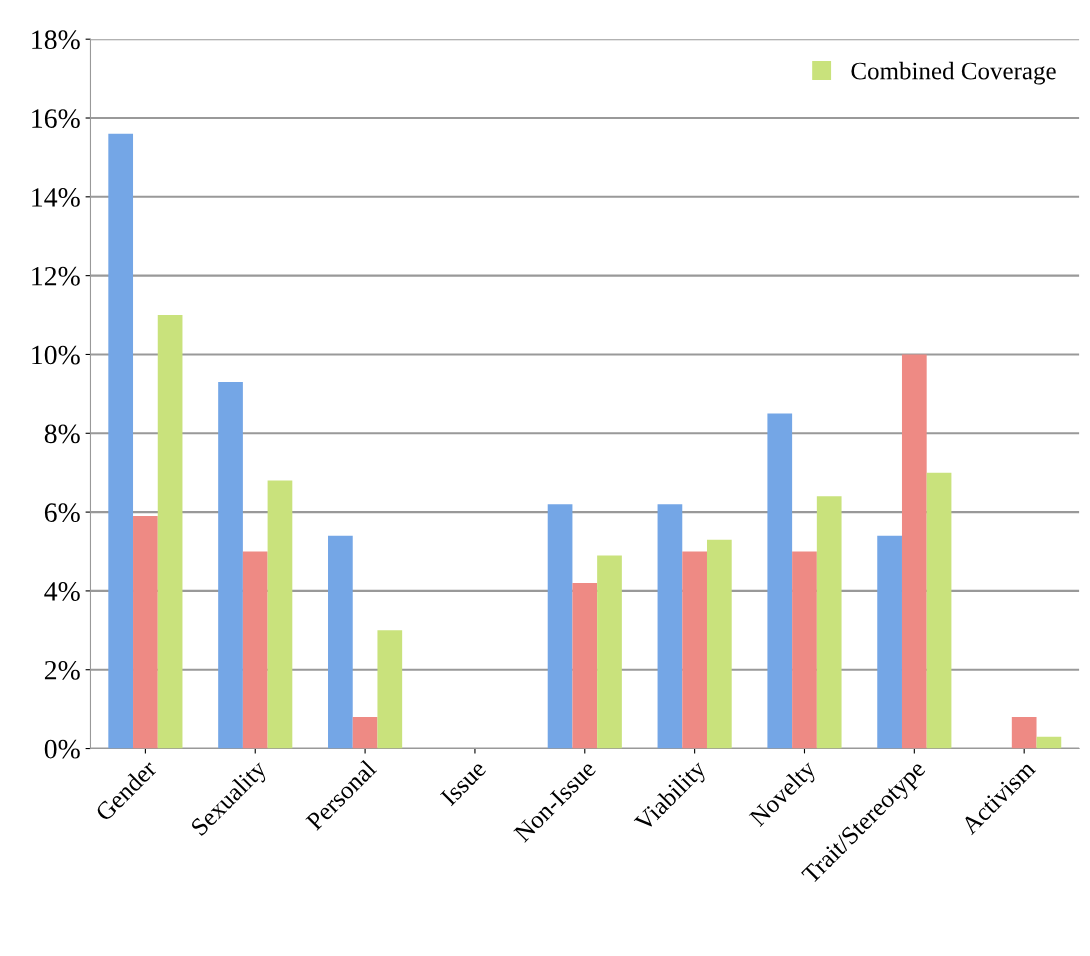 This screenshot has height=956, width=1090. Describe the element at coordinates (62, 749) in the screenshot. I see `y-tick-label: 0%` at that location.